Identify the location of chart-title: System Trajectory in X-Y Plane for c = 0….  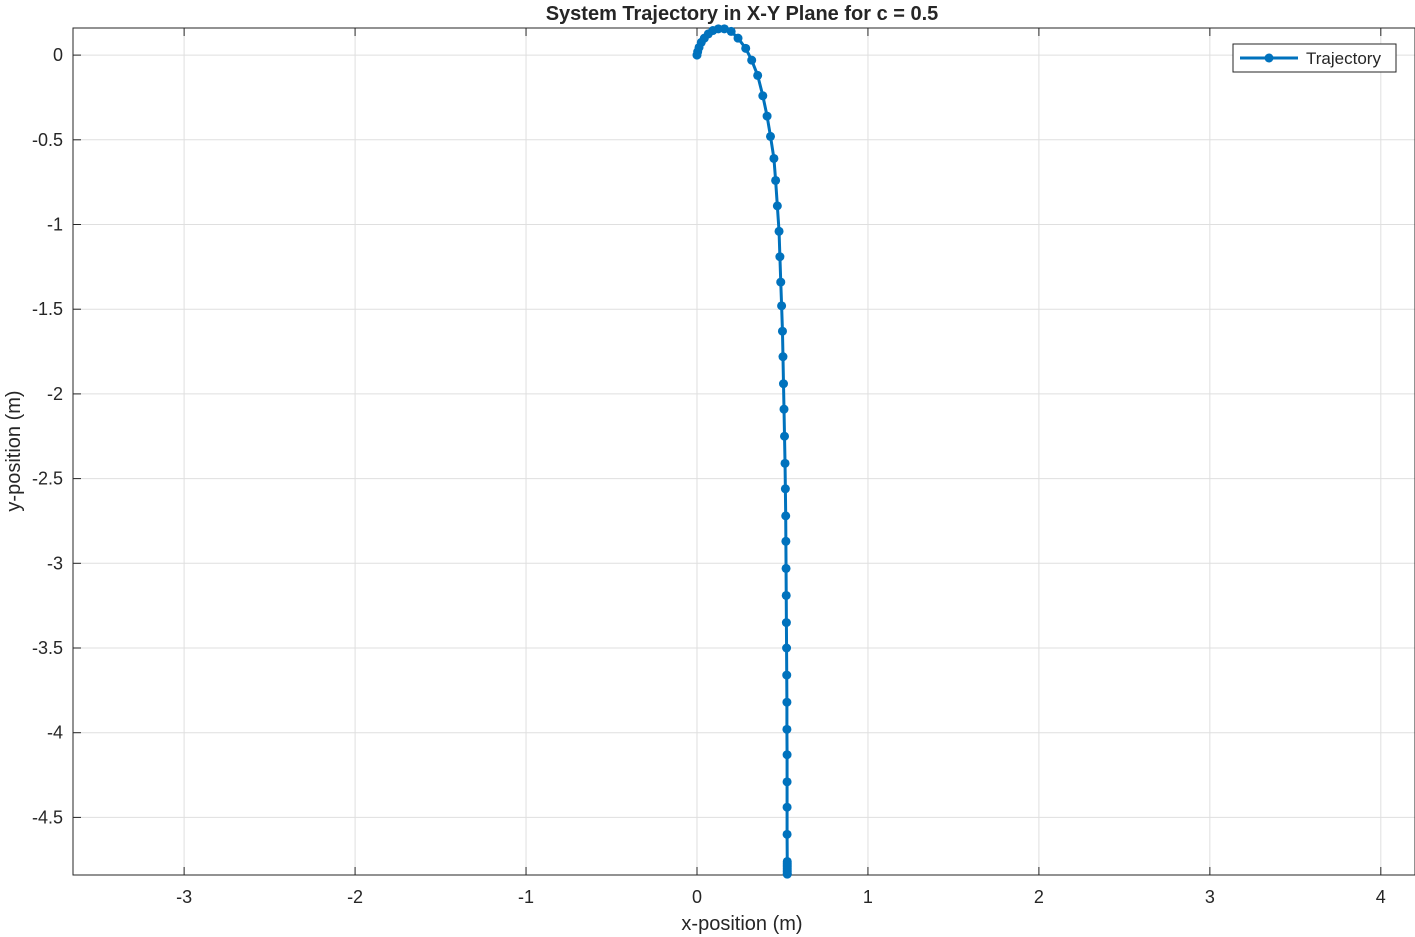
(742, 14).